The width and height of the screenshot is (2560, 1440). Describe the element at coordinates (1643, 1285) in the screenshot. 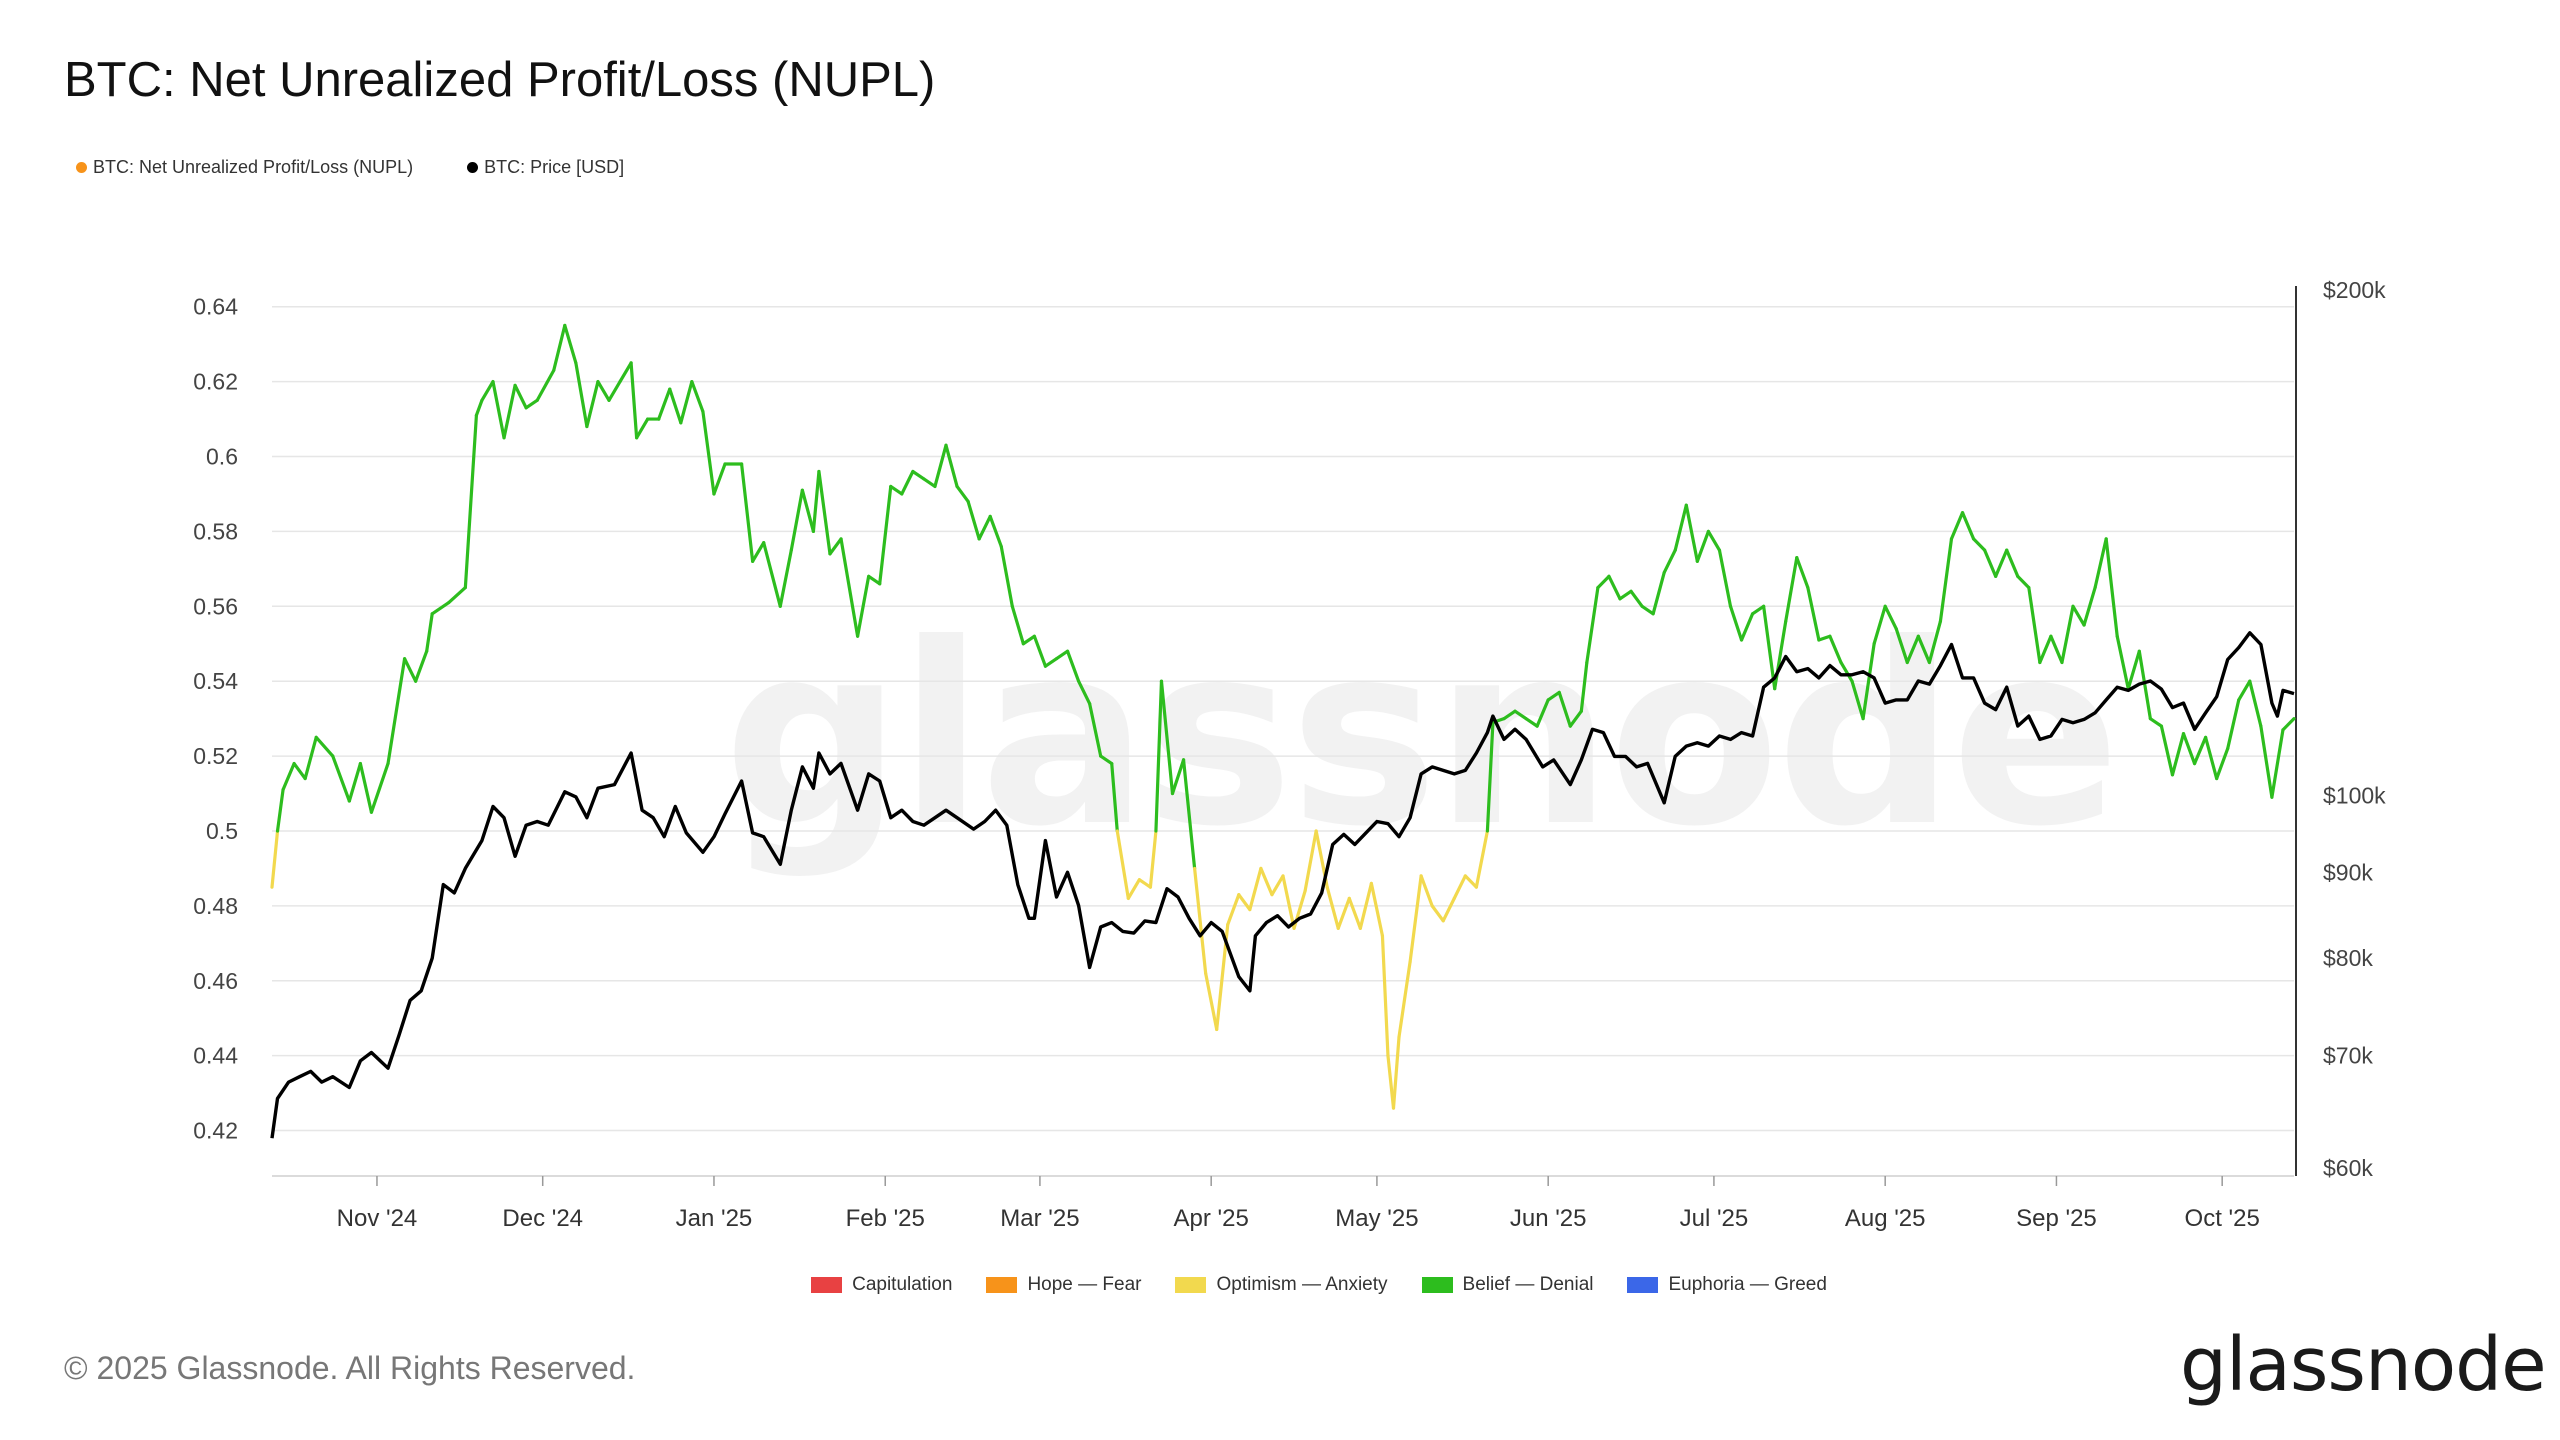

I see `zone-swatch-euphoria-greed` at that location.